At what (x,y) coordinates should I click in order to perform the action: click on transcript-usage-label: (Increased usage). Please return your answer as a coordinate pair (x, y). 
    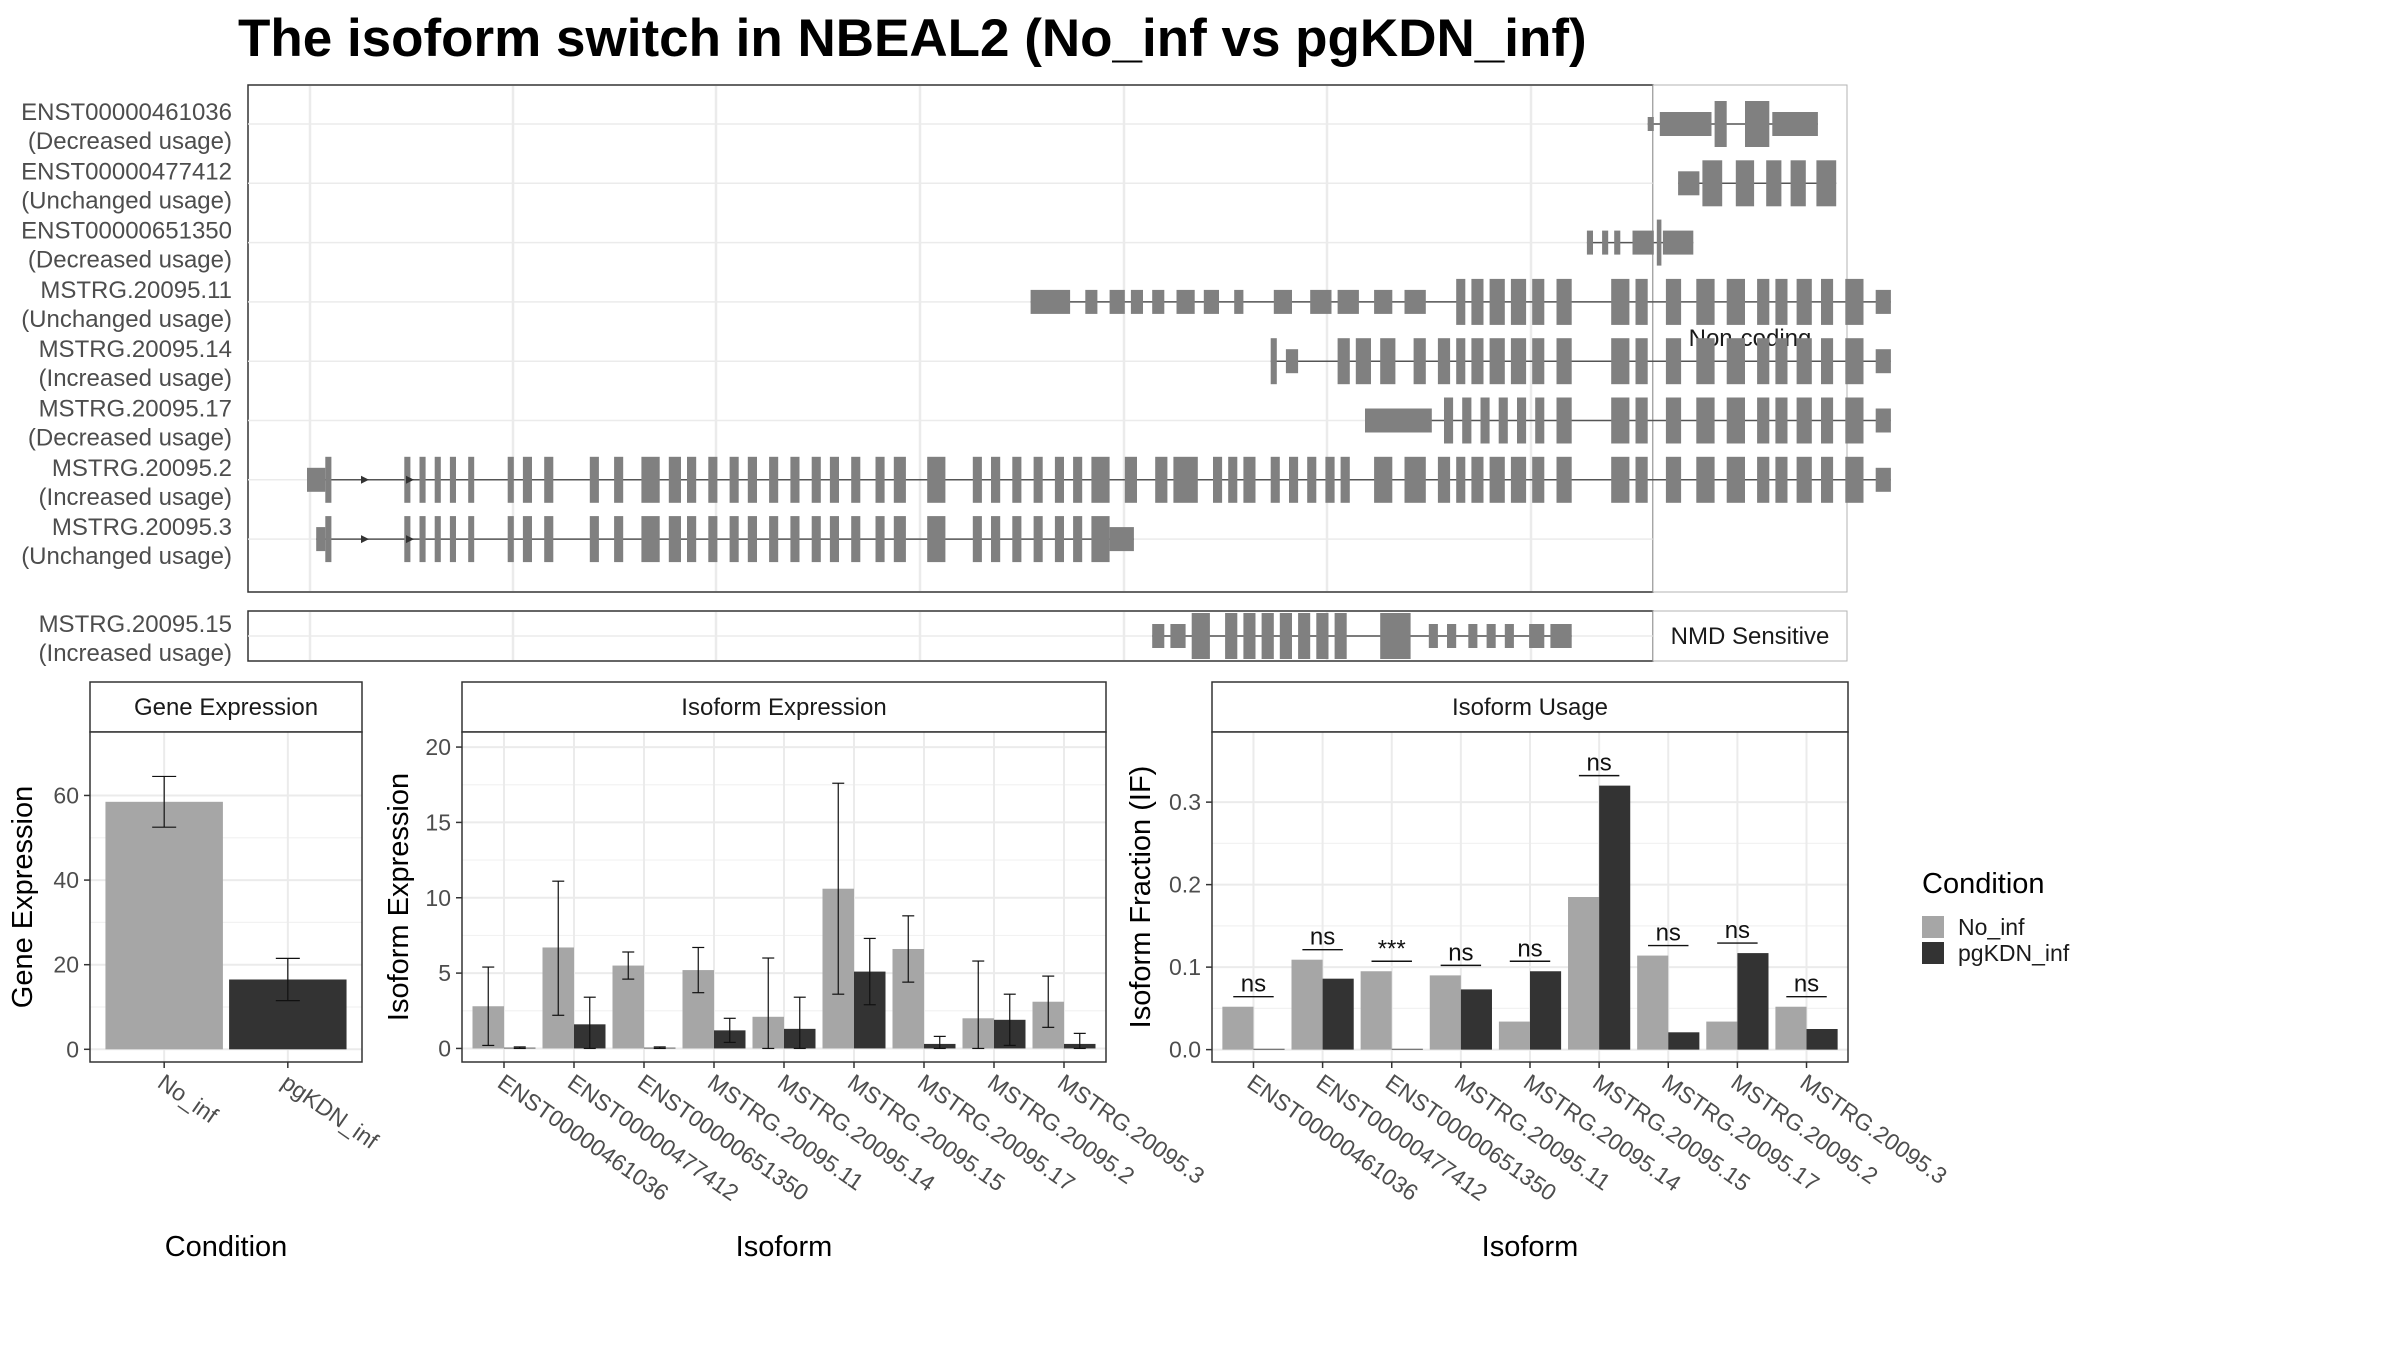
    Looking at the image, I should click on (135, 497).